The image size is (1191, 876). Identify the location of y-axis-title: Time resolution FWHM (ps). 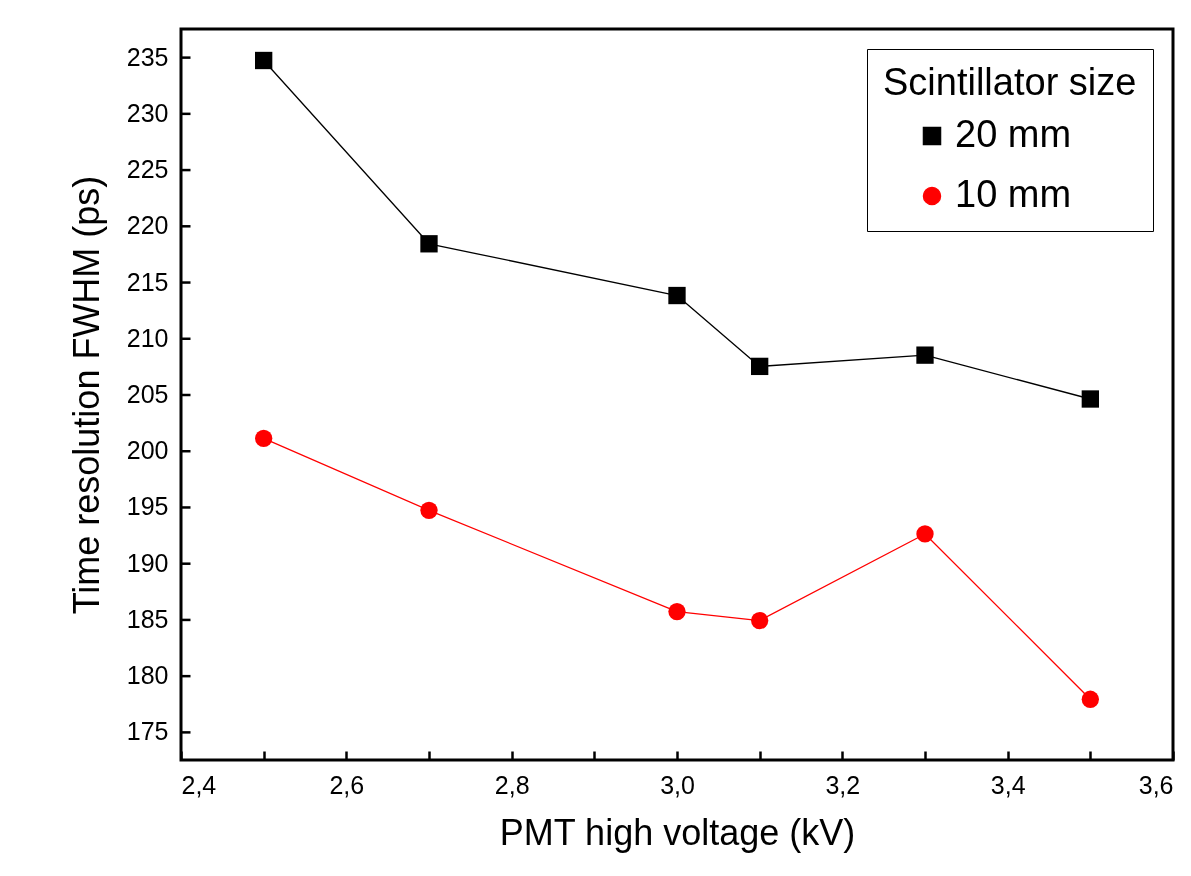
(86, 395).